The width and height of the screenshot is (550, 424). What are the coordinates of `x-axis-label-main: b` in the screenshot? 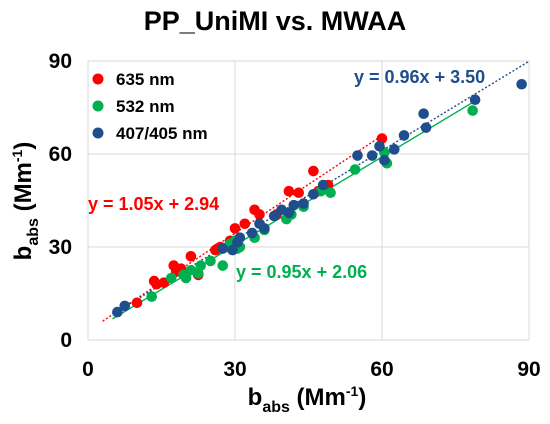 It's located at (255, 397).